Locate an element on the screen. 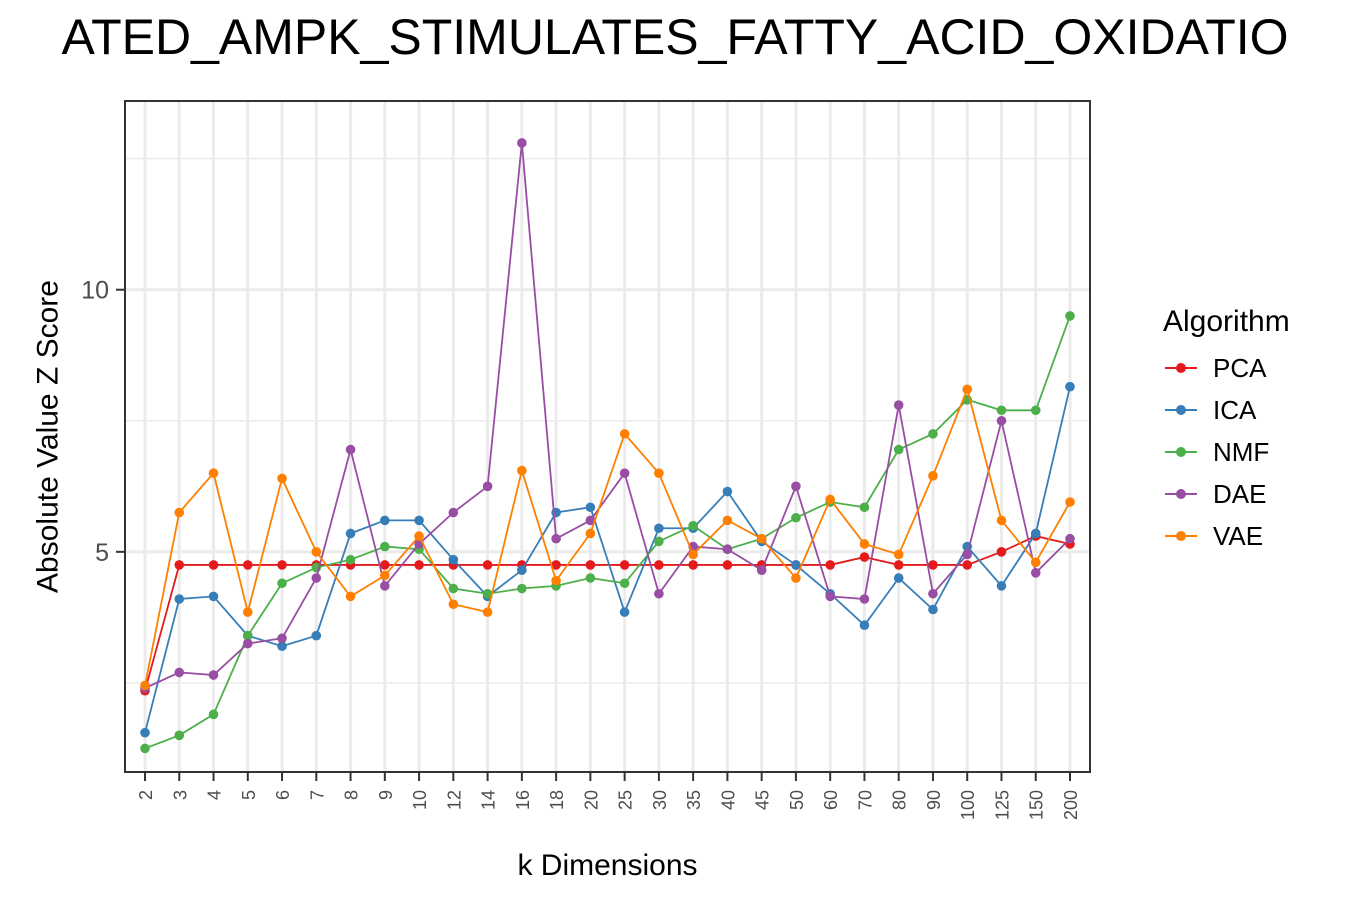 The image size is (1350, 900). x-tick-label: 10 is located at coordinates (420, 800).